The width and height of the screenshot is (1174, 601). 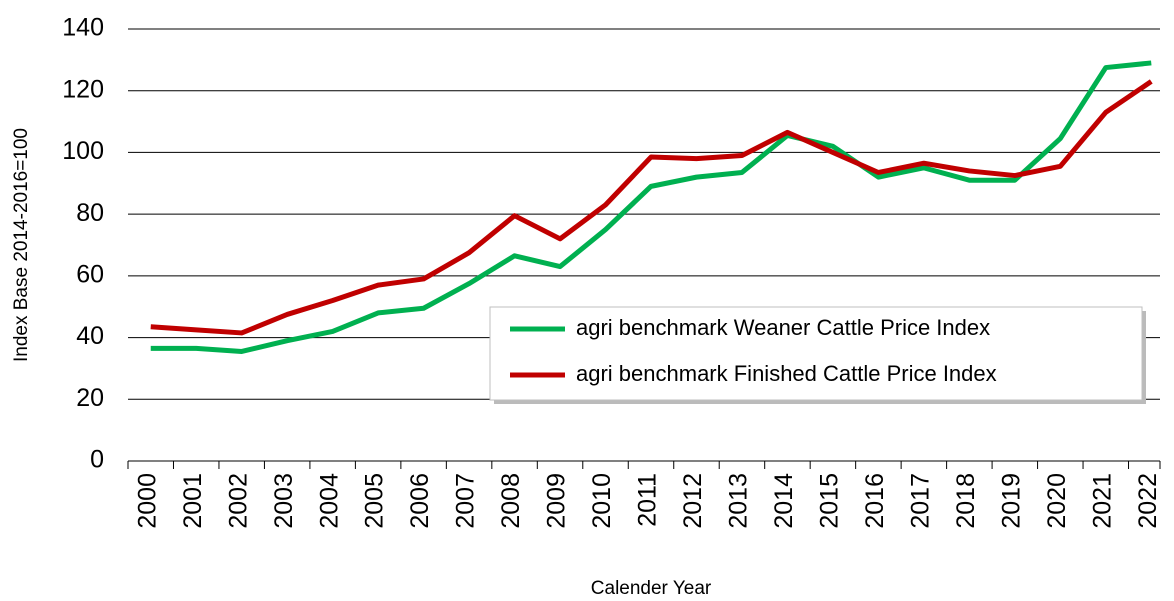 What do you see at coordinates (966, 501) in the screenshot?
I see `x-tick-label: 2018` at bounding box center [966, 501].